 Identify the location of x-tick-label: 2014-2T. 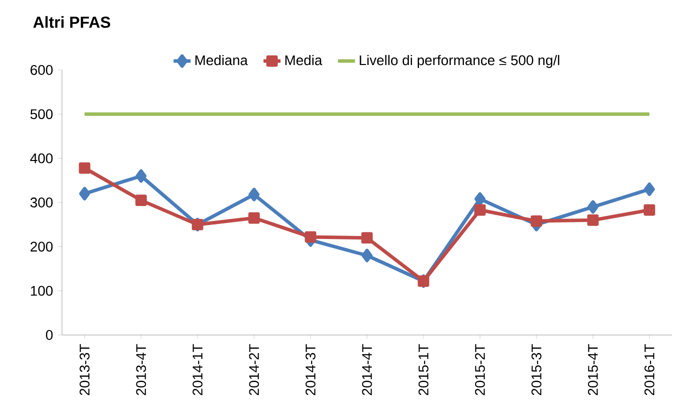
(254, 370).